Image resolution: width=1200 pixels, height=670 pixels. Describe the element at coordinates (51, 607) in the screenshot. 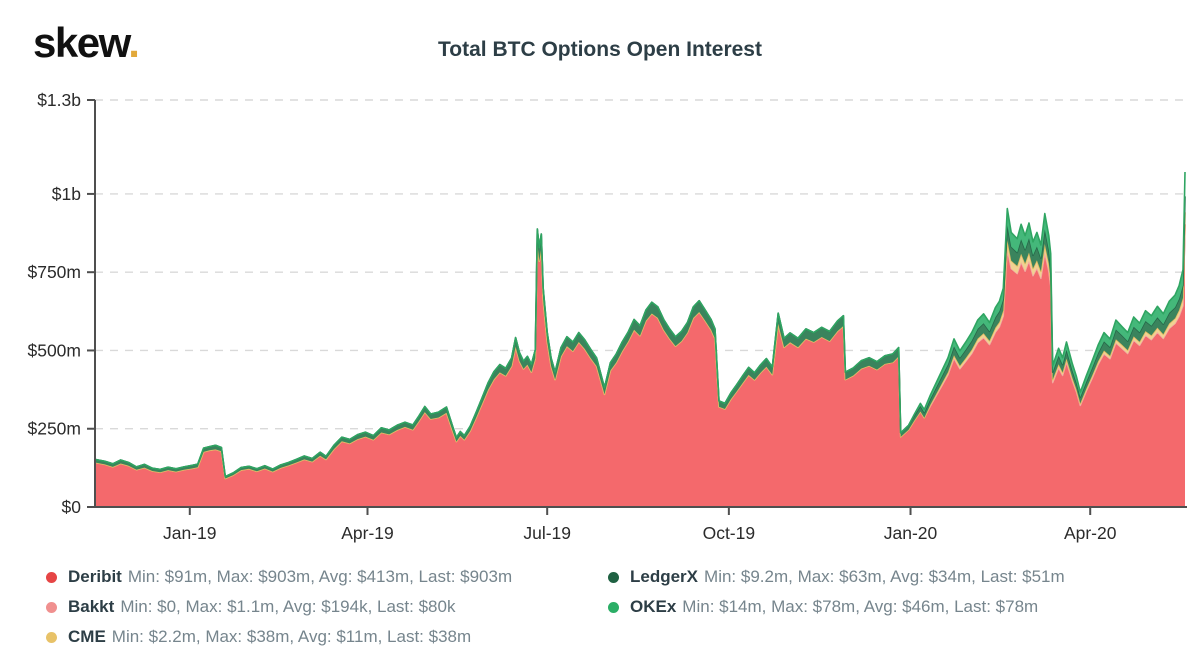

I see `bakkt-legend-dot-icon` at that location.